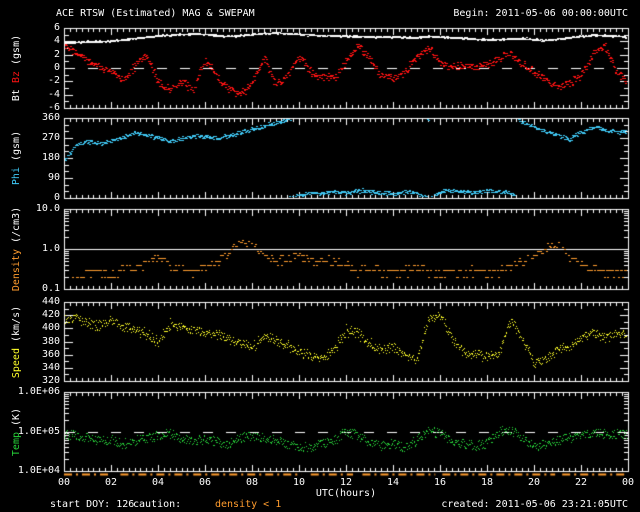  I want to click on begin-timestamp: Begin: 2011-05-06 00:00:00UTC, so click(540, 13).